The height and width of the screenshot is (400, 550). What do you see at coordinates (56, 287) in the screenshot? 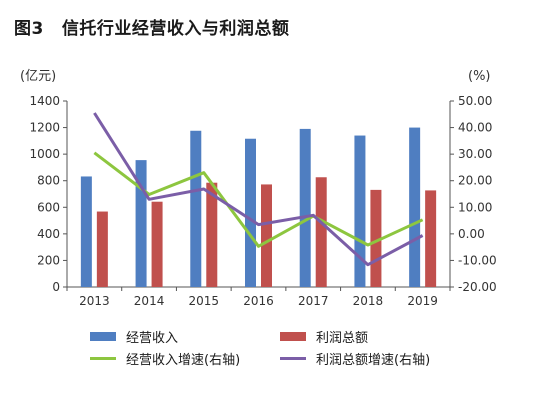
I see `left-tick-label: 0` at bounding box center [56, 287].